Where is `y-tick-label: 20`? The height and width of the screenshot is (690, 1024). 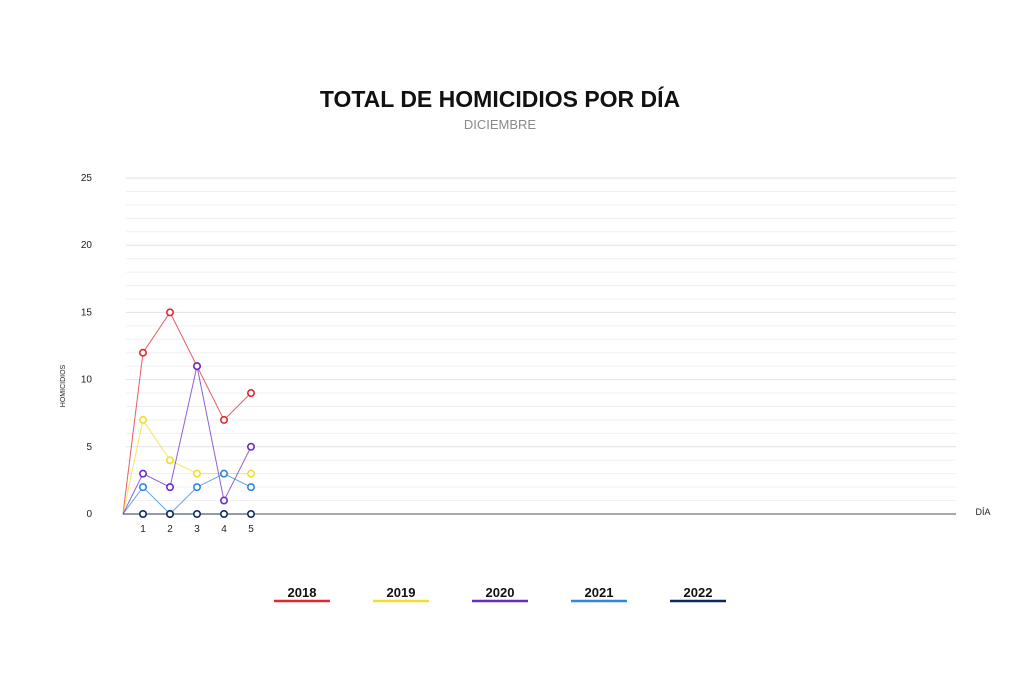 y-tick-label: 20 is located at coordinates (87, 245).